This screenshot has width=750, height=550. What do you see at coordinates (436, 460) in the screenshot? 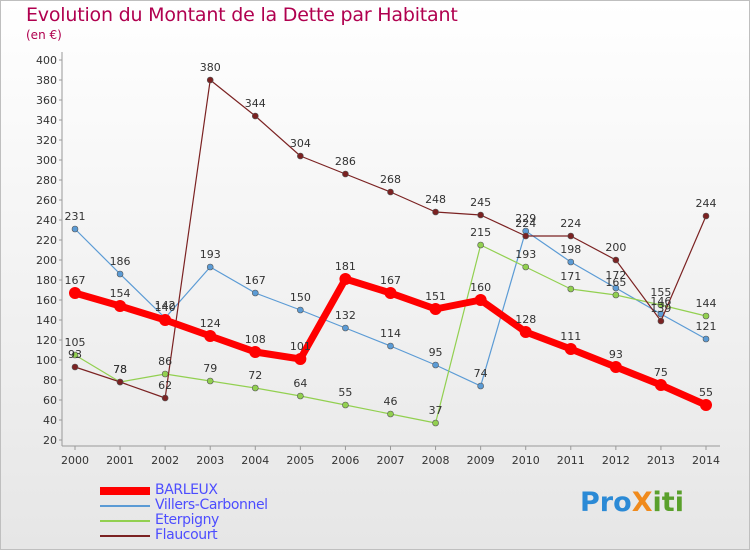
I see `x-tick-label: 2008` at bounding box center [436, 460].